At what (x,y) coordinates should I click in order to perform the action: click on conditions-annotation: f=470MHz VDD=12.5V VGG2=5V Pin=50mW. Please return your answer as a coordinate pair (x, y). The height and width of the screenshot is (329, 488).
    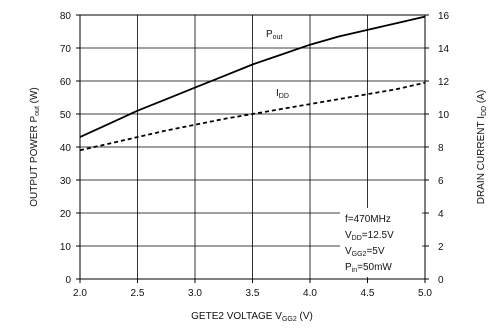
    Looking at the image, I should click on (369, 244).